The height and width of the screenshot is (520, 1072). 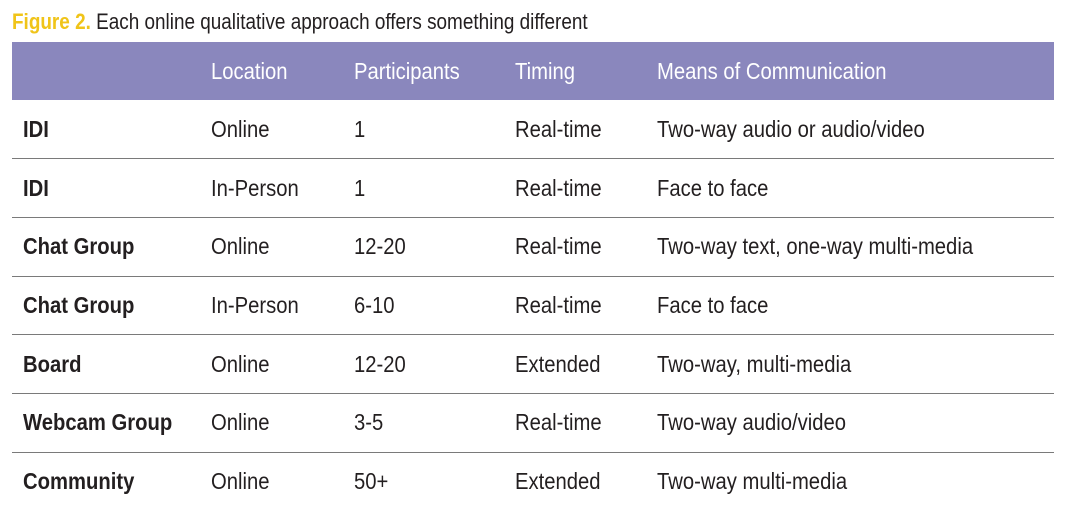 What do you see at coordinates (423, 422) in the screenshot?
I see `cell-participants: 3-5` at bounding box center [423, 422].